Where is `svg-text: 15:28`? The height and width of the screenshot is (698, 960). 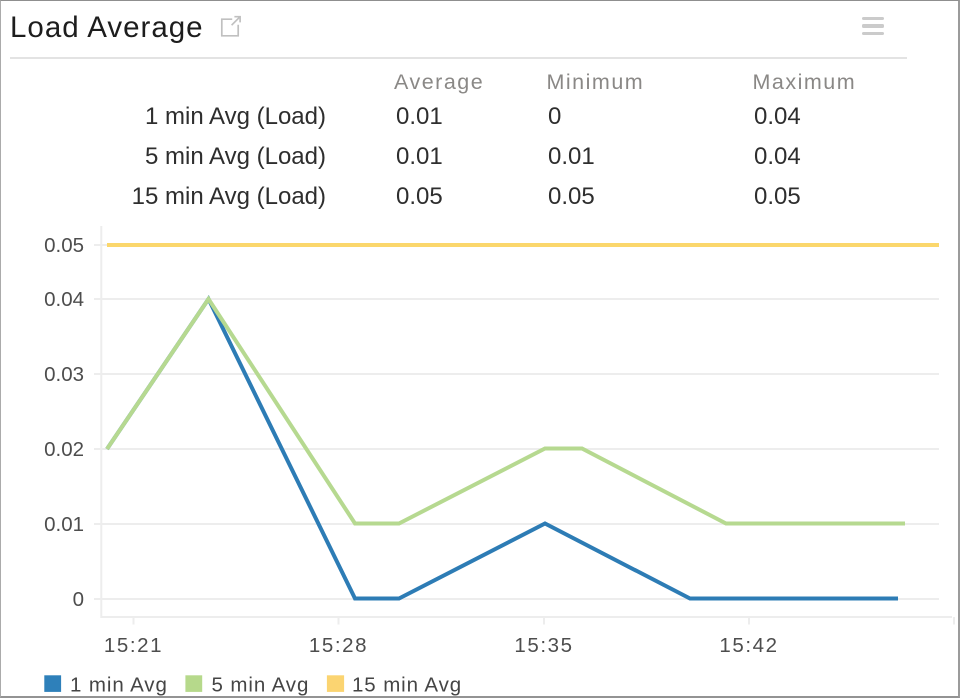
svg-text: 15:28 is located at coordinates (338, 645).